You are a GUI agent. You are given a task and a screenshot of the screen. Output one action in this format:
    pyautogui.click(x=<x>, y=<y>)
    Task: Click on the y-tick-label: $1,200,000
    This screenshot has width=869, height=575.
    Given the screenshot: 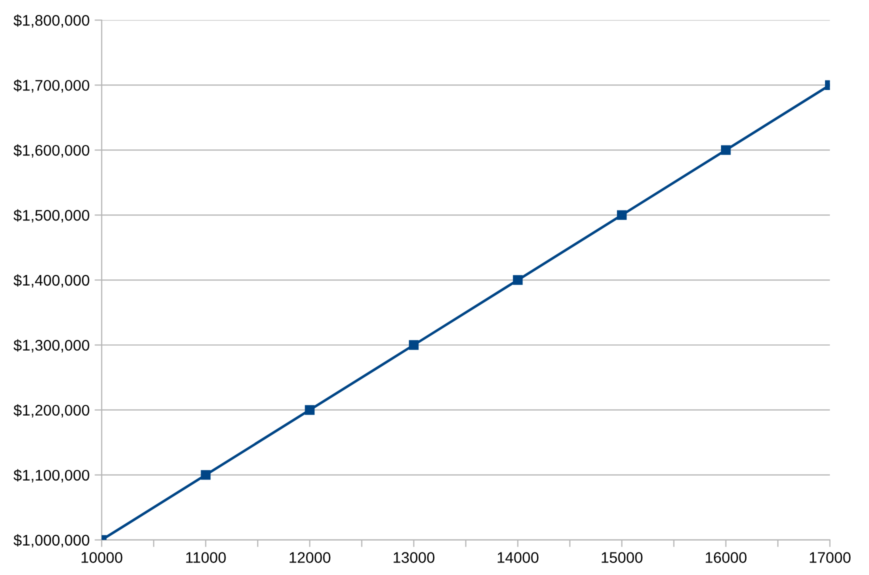 What is the action you would take?
    pyautogui.click(x=52, y=411)
    